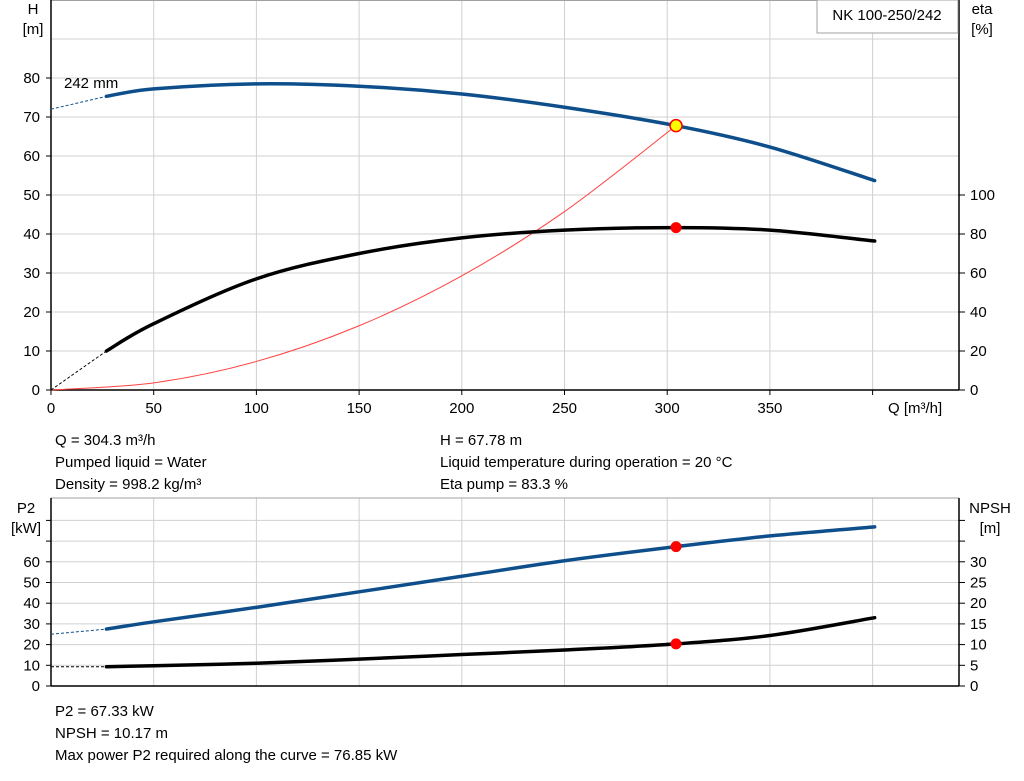  What do you see at coordinates (490, 289) in the screenshot?
I see `efficiency-curve` at bounding box center [490, 289].